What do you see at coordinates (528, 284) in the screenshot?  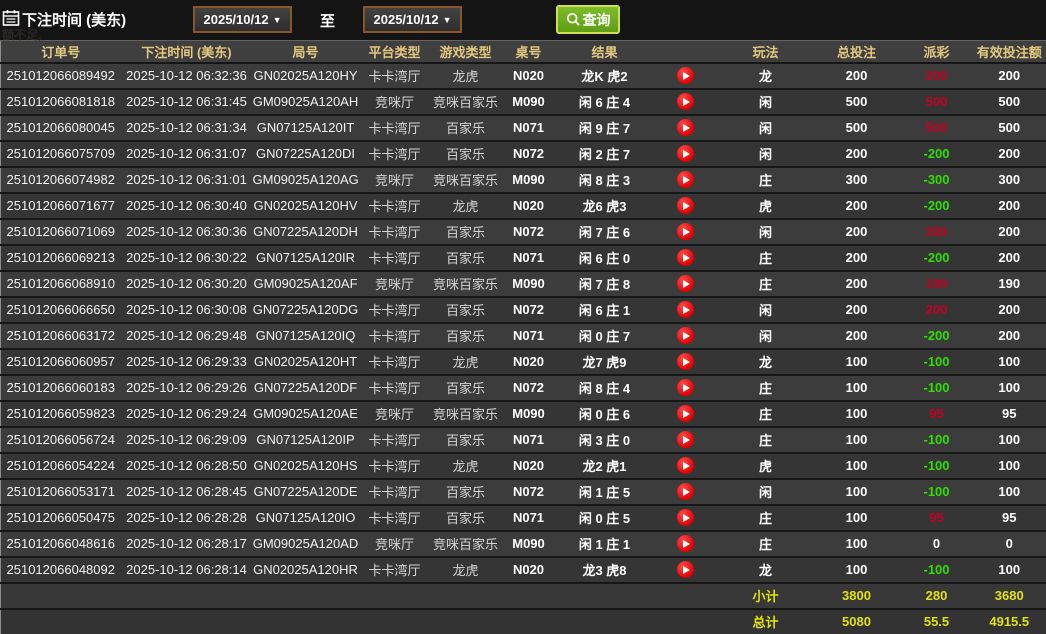 I see `table-number-cell: M090` at bounding box center [528, 284].